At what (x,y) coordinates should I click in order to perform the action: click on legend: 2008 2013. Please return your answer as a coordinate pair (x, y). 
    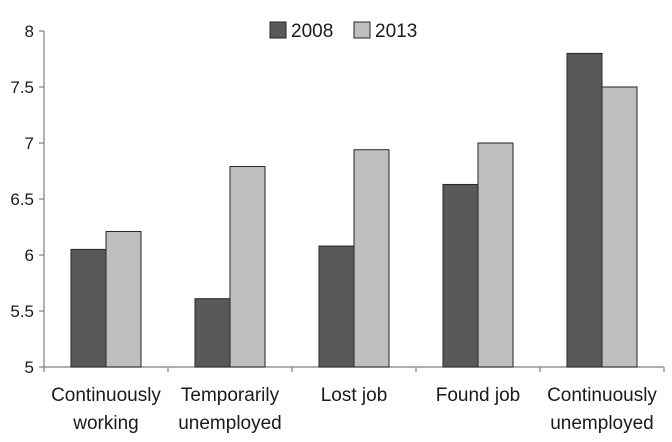
    Looking at the image, I should click on (343, 31).